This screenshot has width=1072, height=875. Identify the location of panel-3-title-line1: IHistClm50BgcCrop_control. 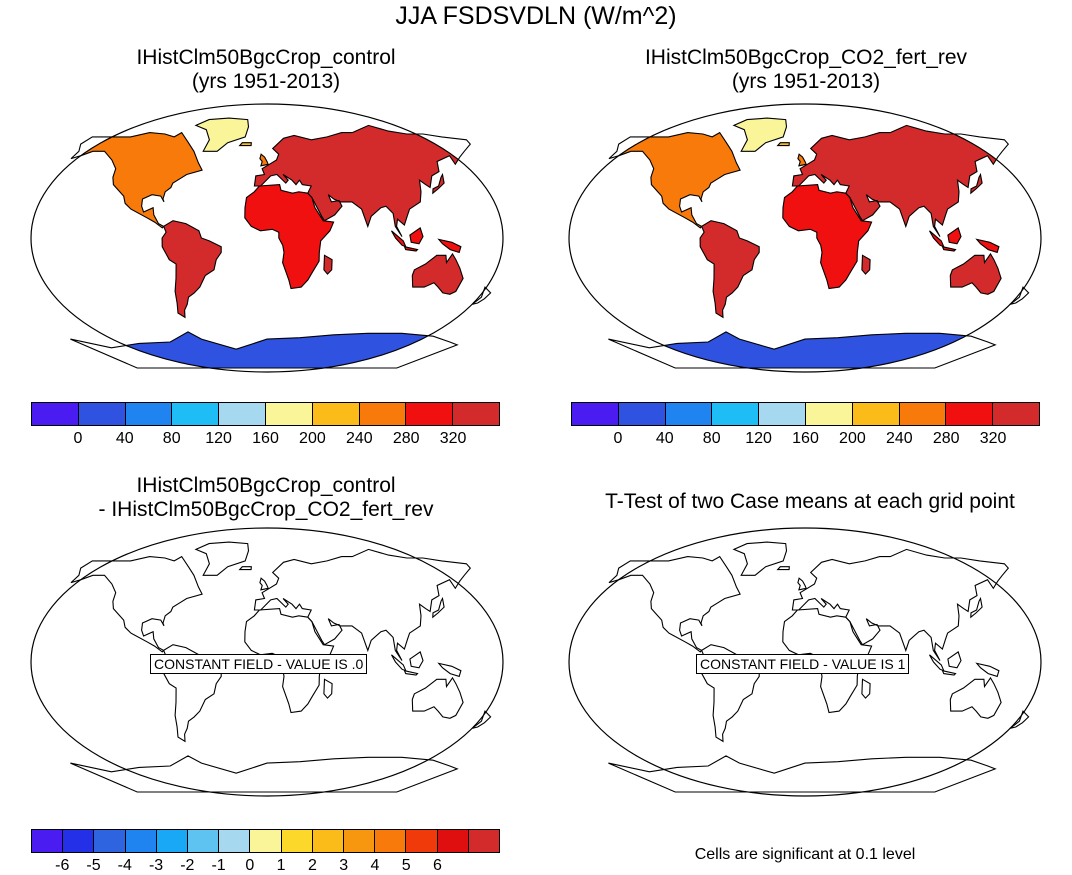
(266, 485).